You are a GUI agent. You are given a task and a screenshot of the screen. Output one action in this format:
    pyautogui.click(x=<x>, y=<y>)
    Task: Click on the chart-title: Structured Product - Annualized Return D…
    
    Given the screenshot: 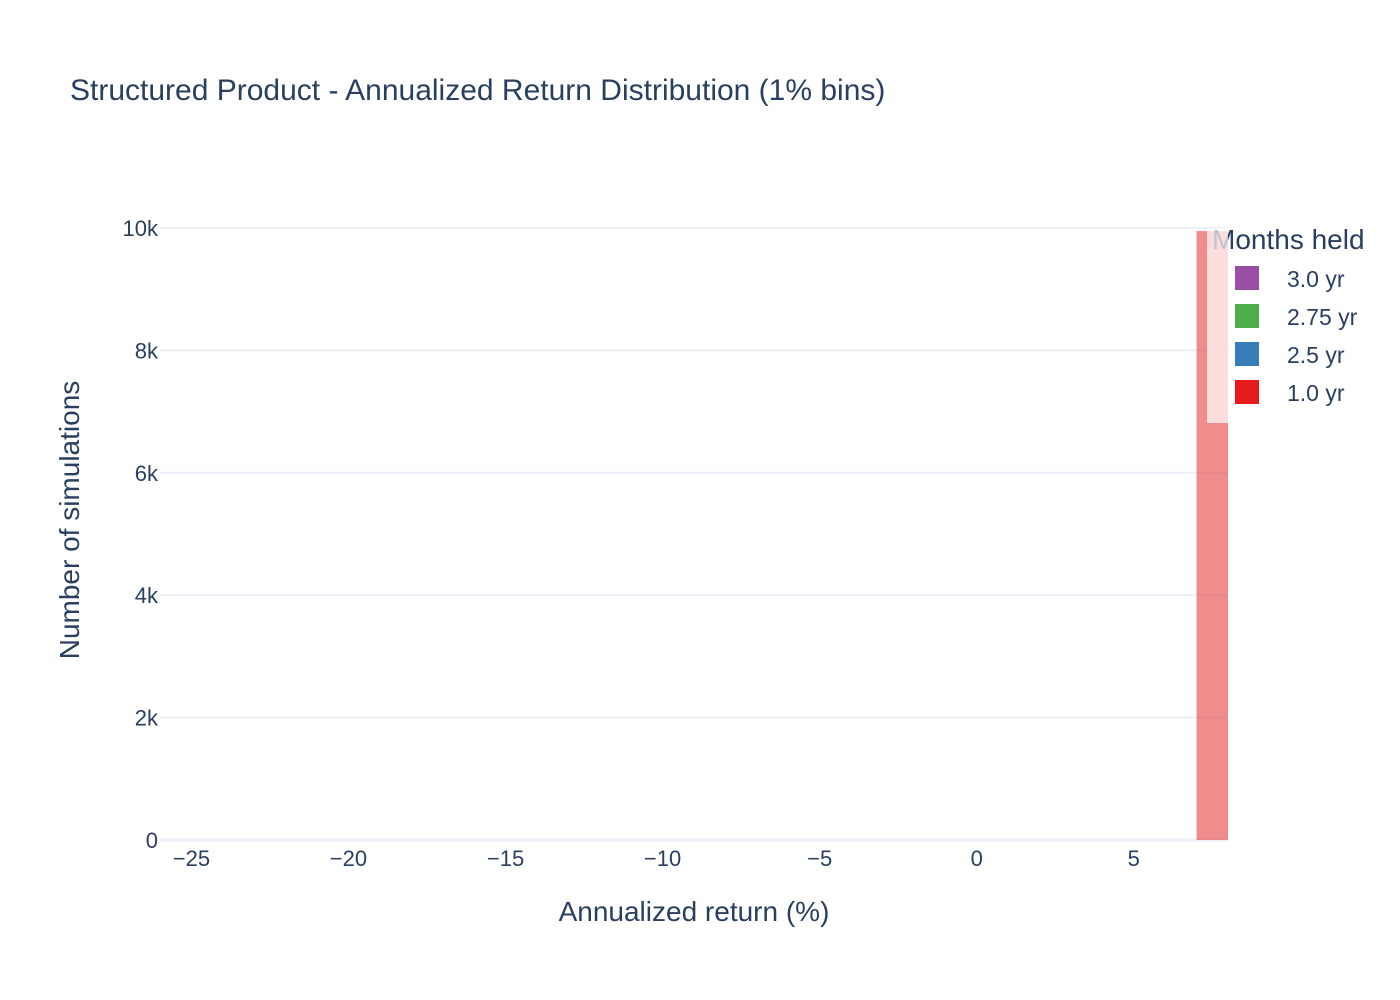 What is the action you would take?
    pyautogui.click(x=477, y=90)
    